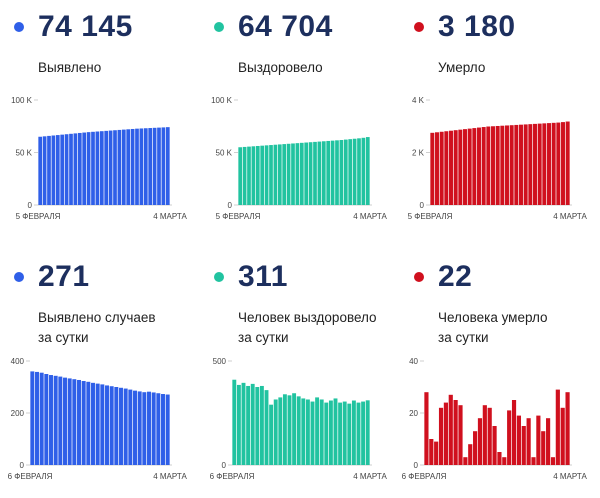 Image resolution: width=600 pixels, height=498 pixels. What do you see at coordinates (224, 465) in the screenshot?
I see `y-tick-label: 0` at bounding box center [224, 465].